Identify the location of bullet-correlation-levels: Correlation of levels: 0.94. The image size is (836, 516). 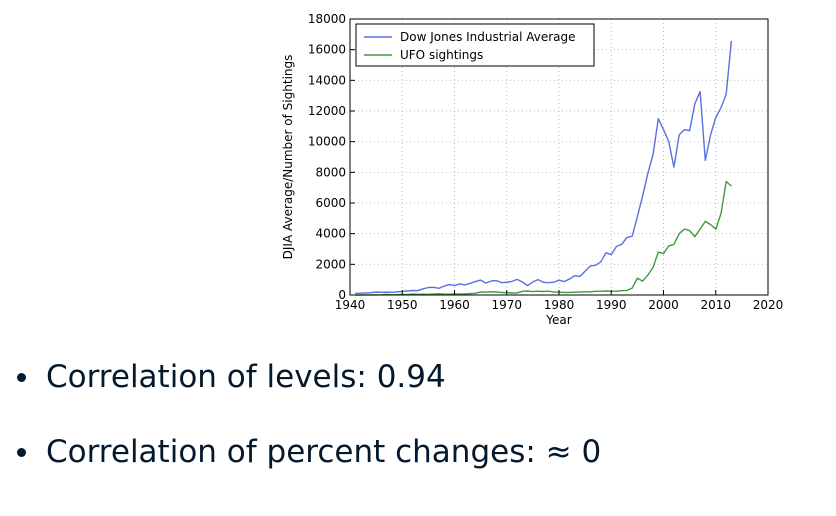
(306, 377).